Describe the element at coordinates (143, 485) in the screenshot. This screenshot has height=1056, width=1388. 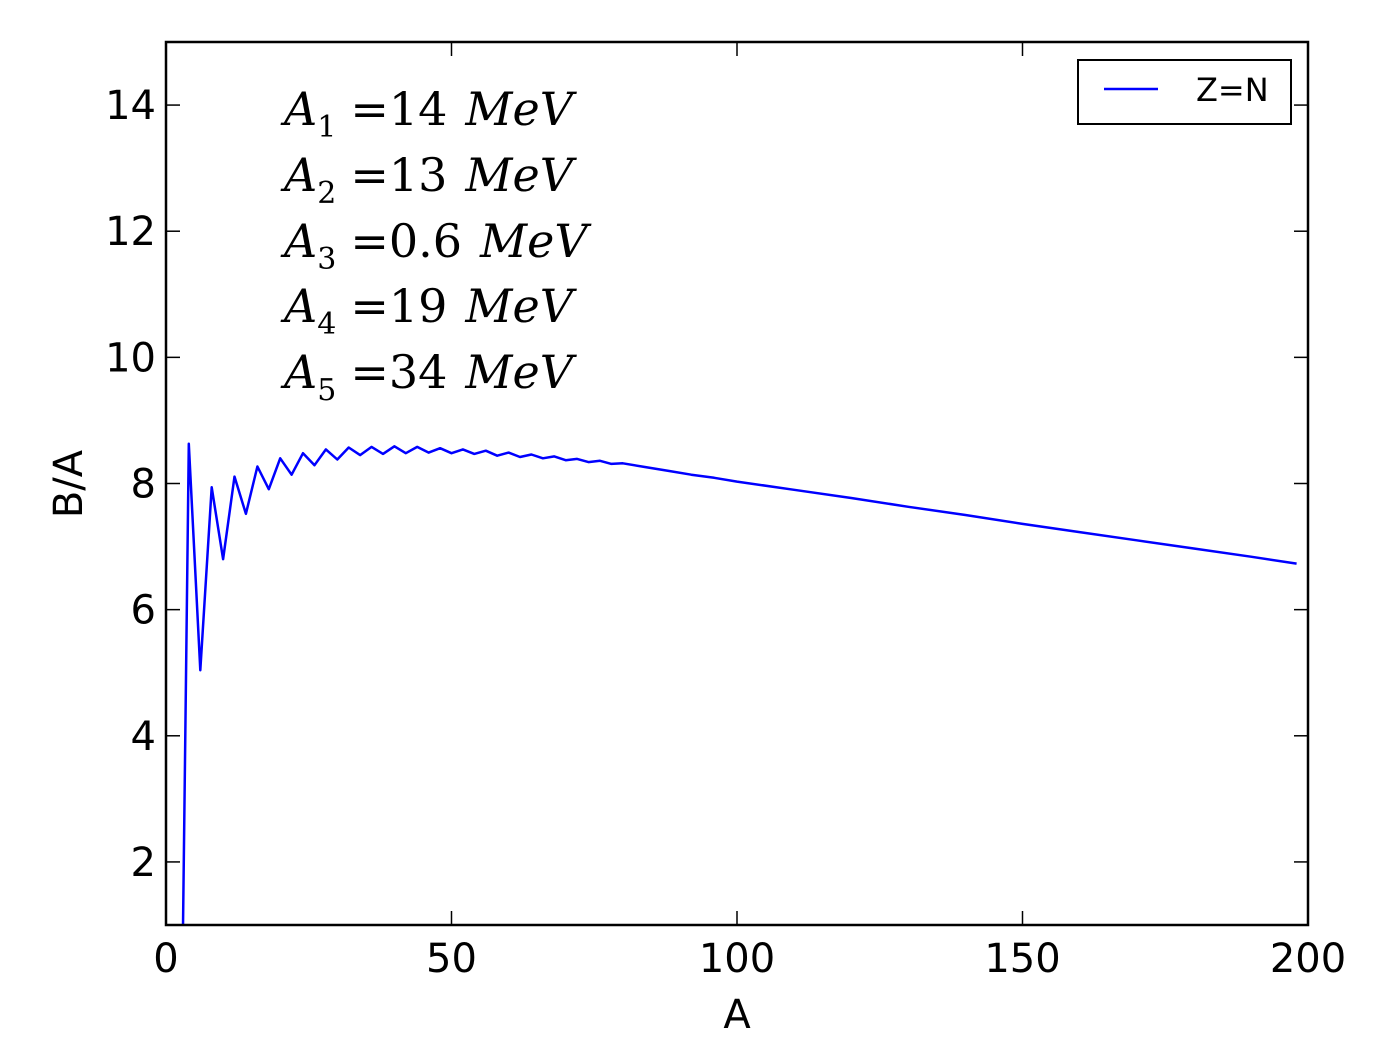
I see `y-tick-label: 8` at that location.